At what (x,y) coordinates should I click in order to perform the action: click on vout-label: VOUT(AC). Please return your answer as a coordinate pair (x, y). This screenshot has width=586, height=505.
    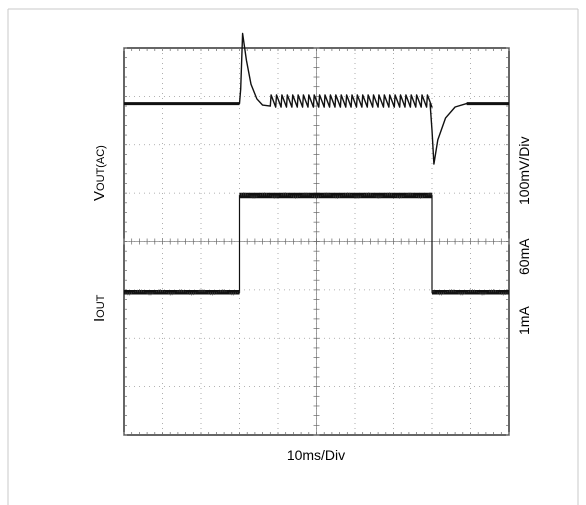
    Looking at the image, I should click on (99, 173).